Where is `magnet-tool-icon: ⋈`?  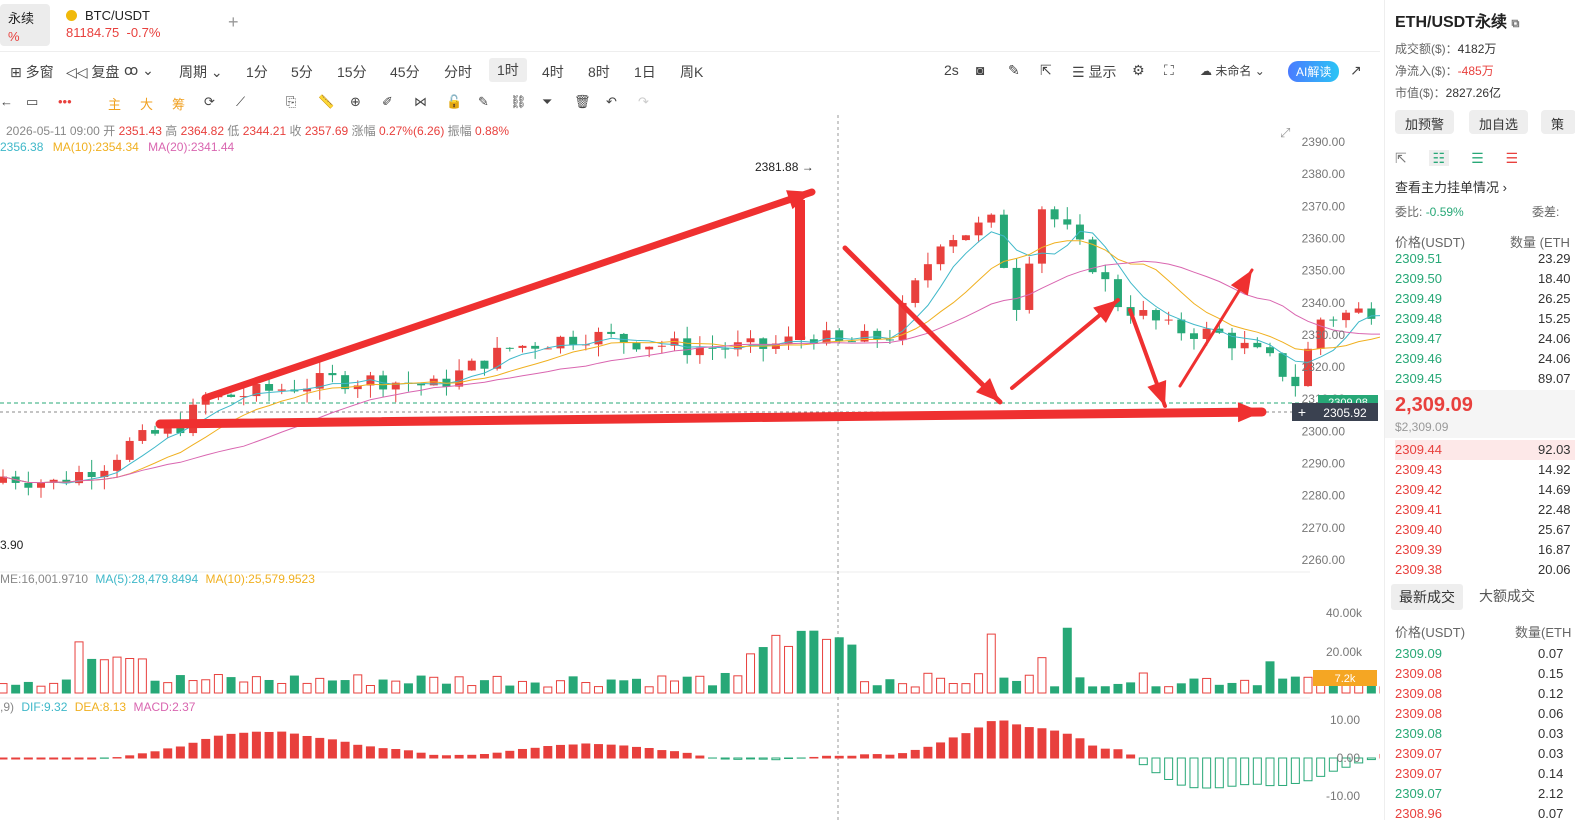
magnet-tool-icon: ⋈ is located at coordinates (420, 101).